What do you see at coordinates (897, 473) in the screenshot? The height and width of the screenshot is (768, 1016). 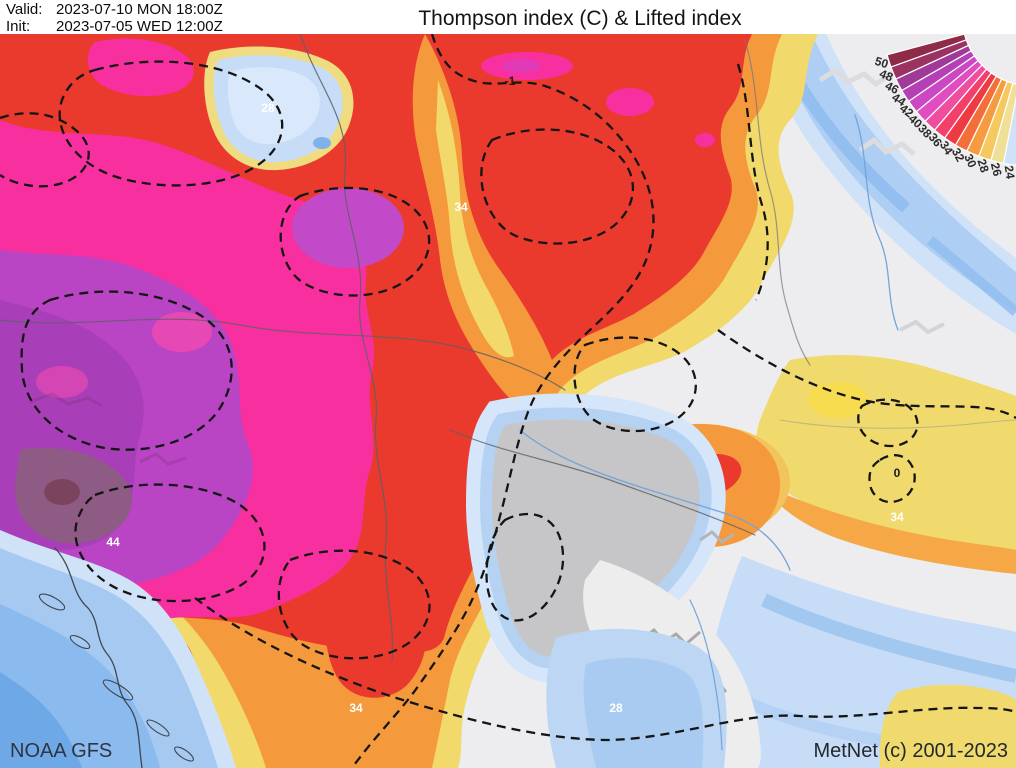 I see `contour-label: 0` at bounding box center [897, 473].